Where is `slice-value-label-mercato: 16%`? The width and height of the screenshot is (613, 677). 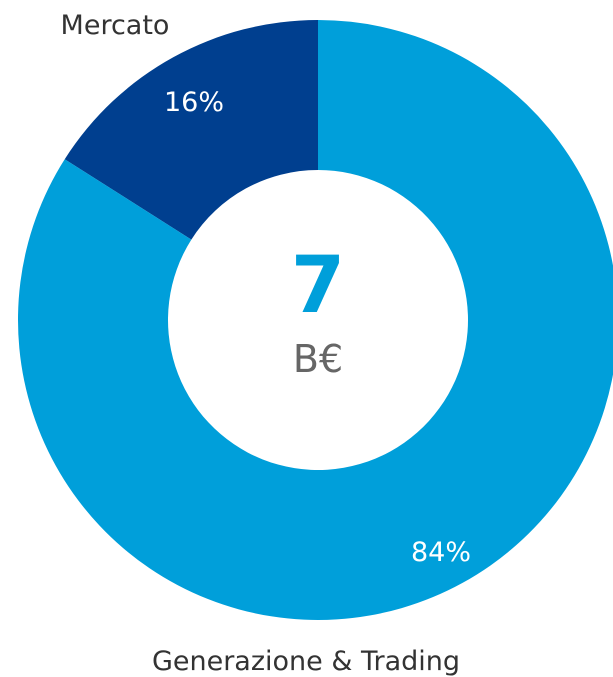
slice-value-label-mercato: 16% is located at coordinates (194, 102).